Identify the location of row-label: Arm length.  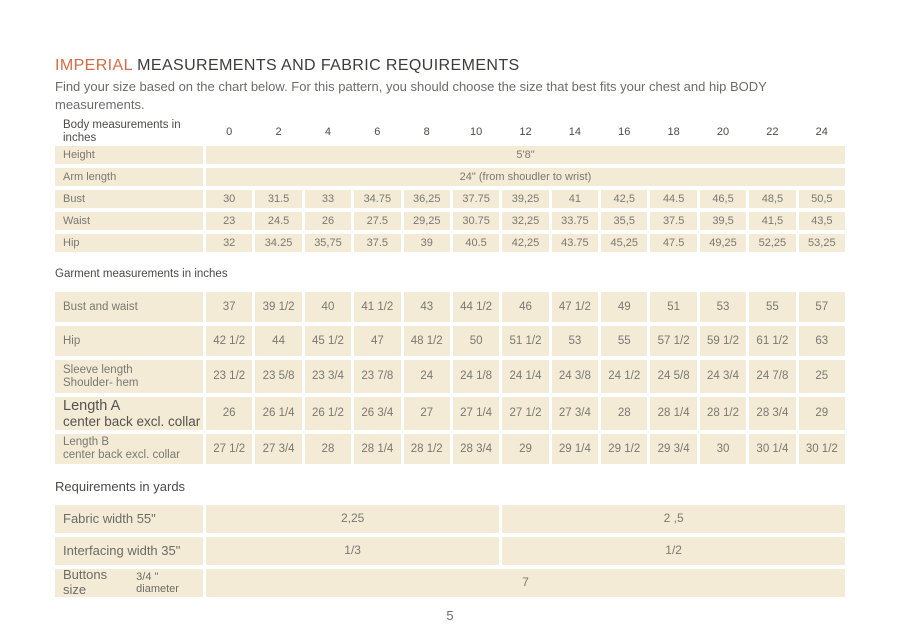
(129, 177).